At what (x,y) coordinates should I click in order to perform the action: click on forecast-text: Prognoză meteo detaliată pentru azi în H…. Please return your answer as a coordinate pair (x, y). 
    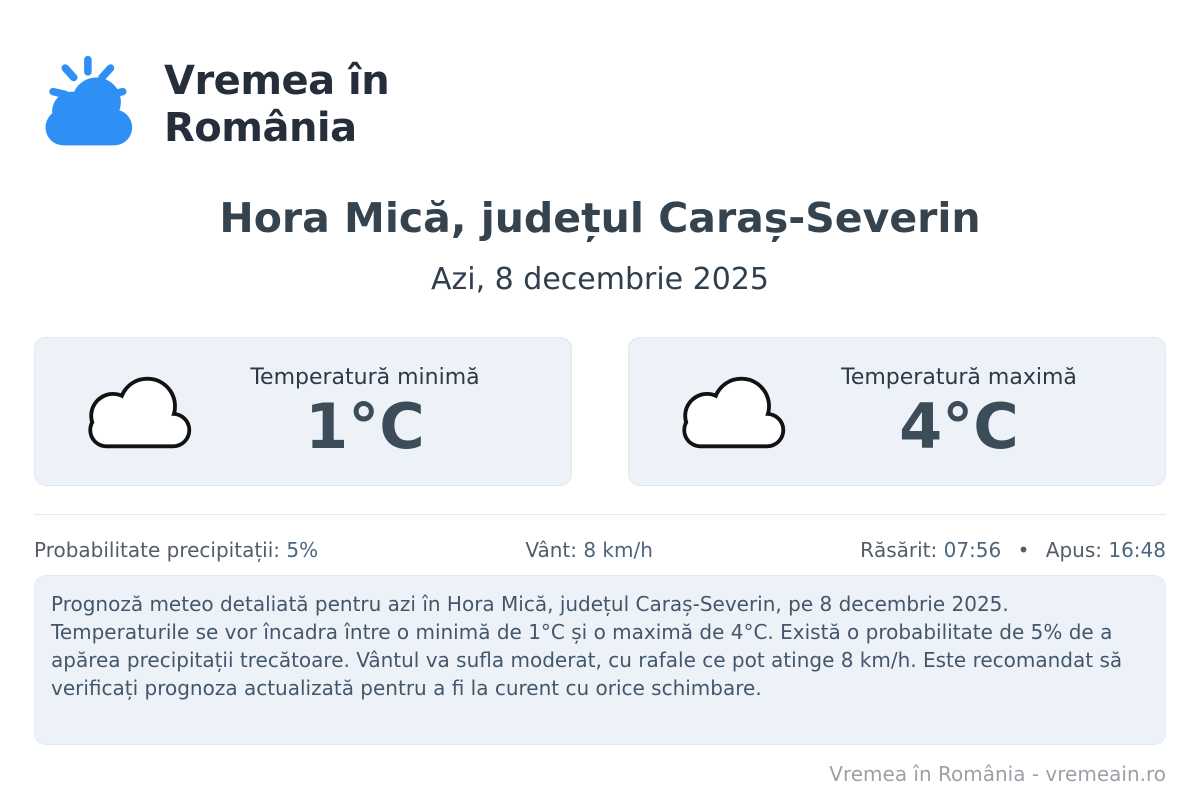
    Looking at the image, I should click on (587, 646).